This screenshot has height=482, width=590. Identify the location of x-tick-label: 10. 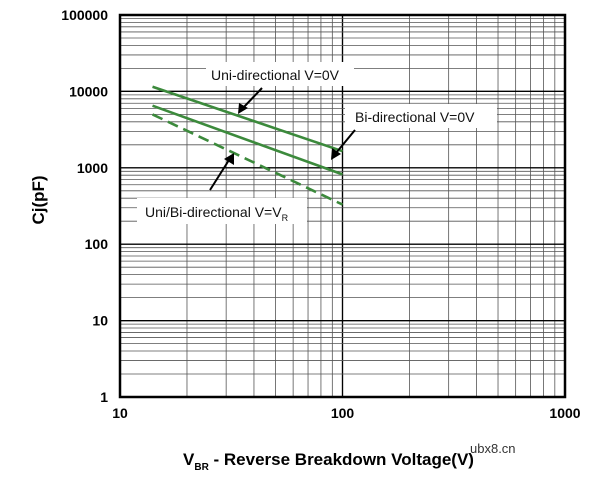
(120, 413).